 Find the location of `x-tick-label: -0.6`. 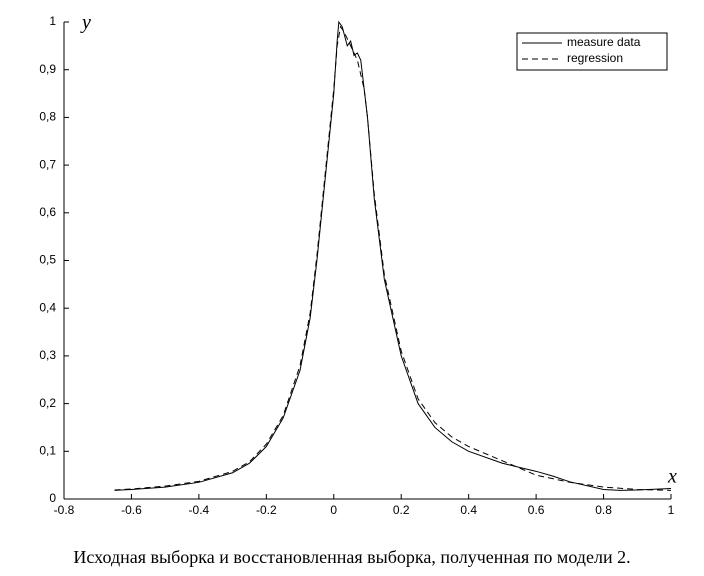

x-tick-label: -0.6 is located at coordinates (131, 510).